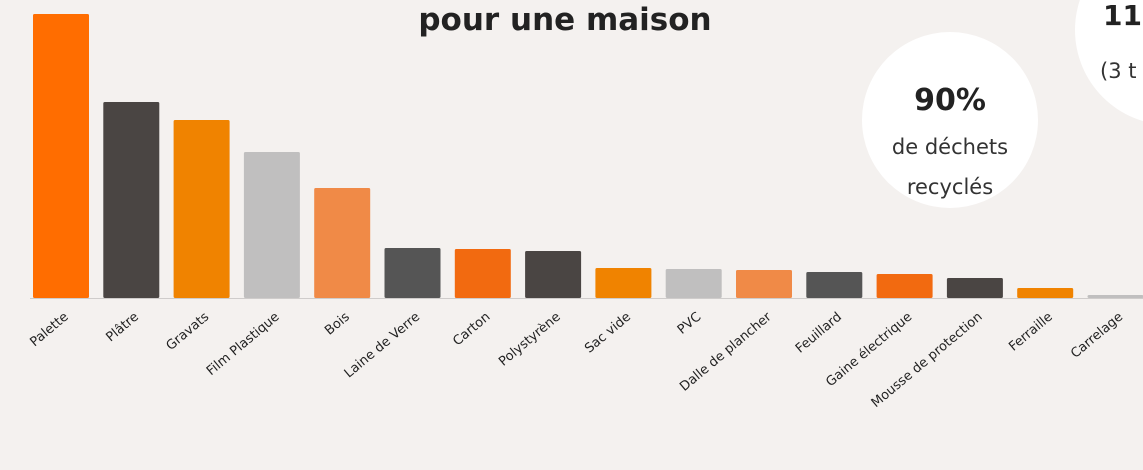 The width and height of the screenshot is (1143, 470). I want to click on chart-title: pour une maison, so click(564, 20).